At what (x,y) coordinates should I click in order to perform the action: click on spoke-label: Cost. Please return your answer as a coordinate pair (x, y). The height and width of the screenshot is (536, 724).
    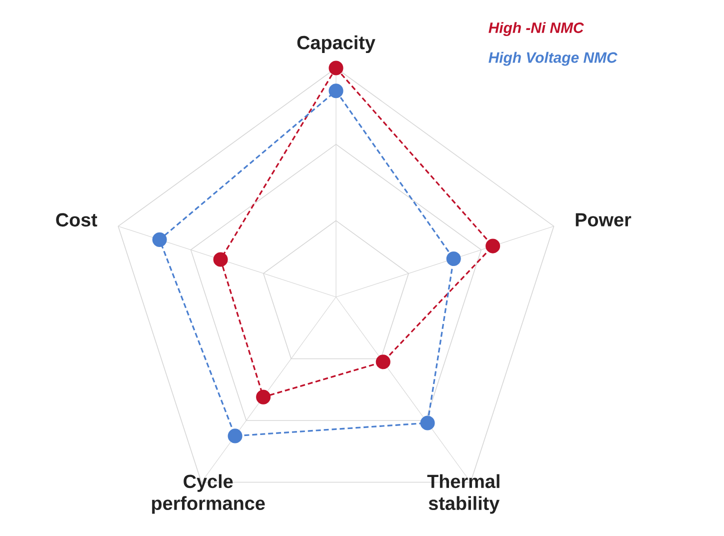
    Looking at the image, I should click on (77, 220).